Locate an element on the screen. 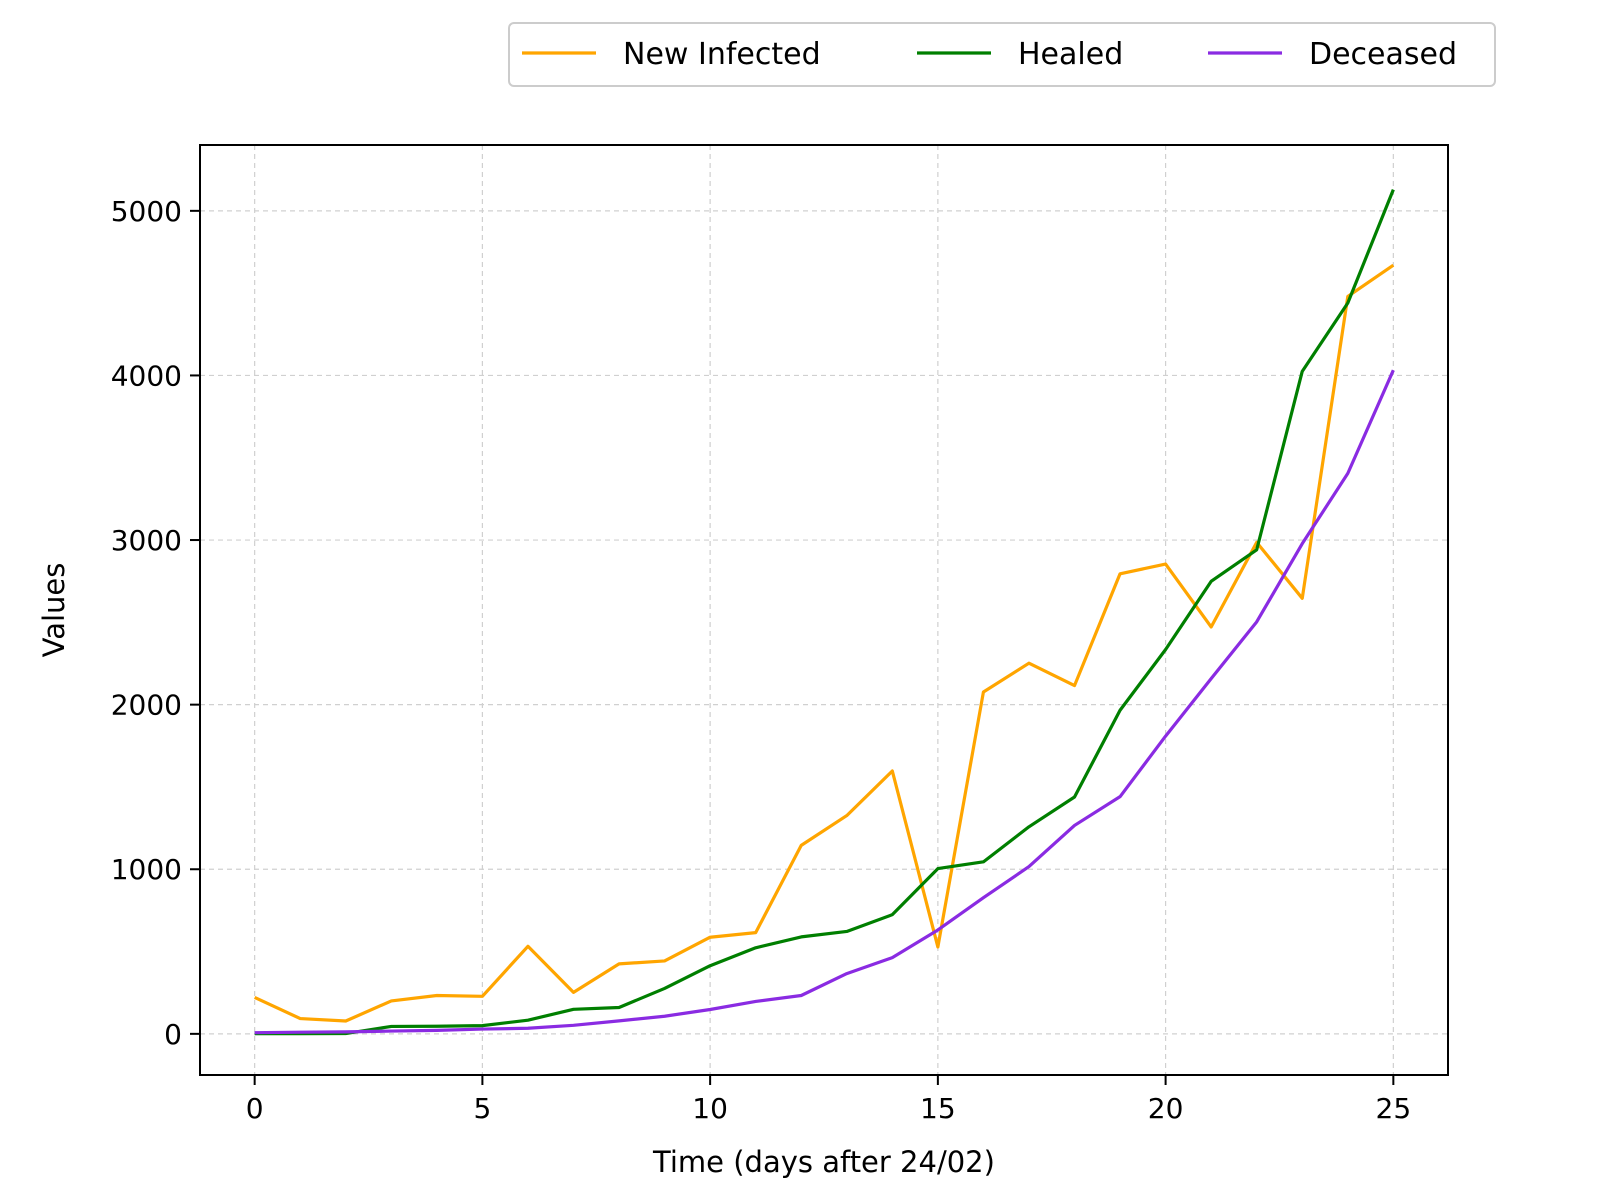 Image resolution: width=1600 pixels, height=1200 pixels. legend-label: Deceased is located at coordinates (1383, 54).